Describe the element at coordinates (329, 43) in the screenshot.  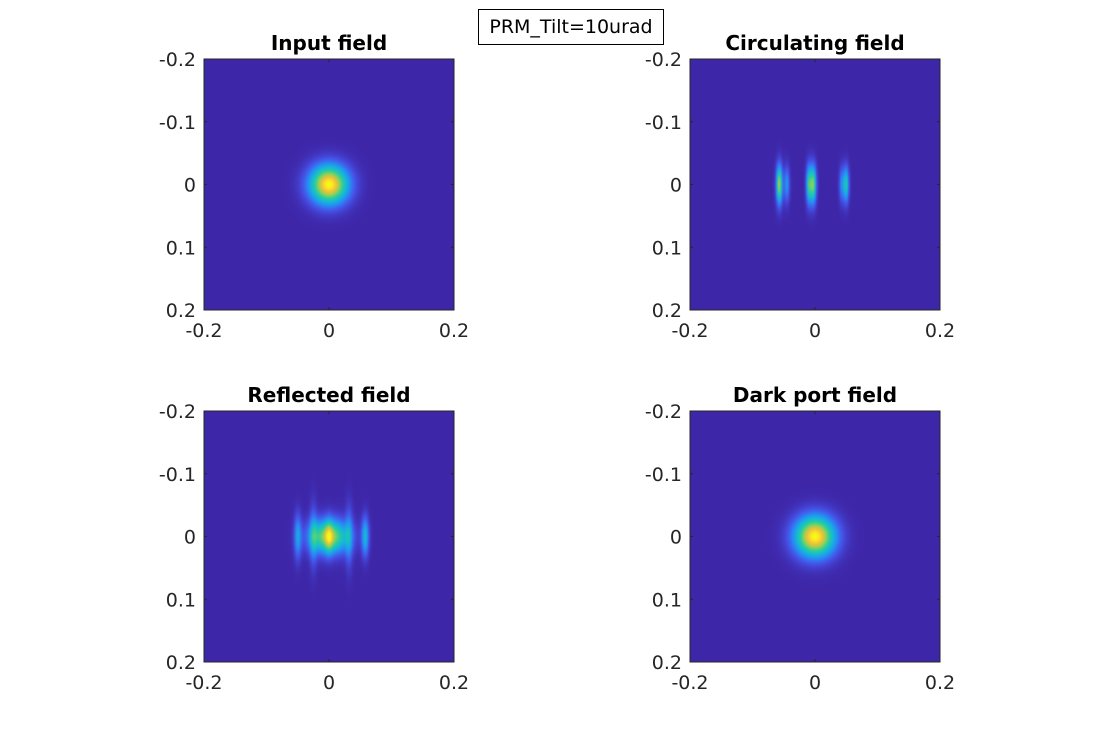
I see `chart-title: Input field` at that location.